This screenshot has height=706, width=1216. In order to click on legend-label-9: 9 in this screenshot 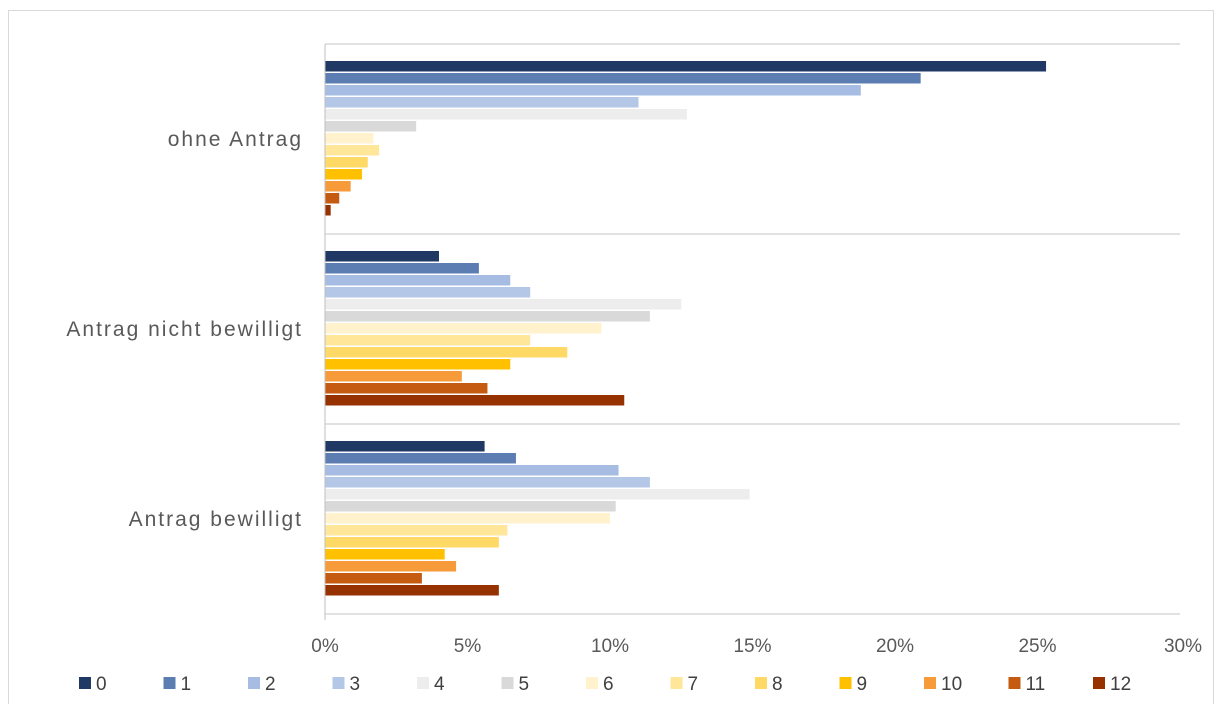, I will do `click(862, 684)`.